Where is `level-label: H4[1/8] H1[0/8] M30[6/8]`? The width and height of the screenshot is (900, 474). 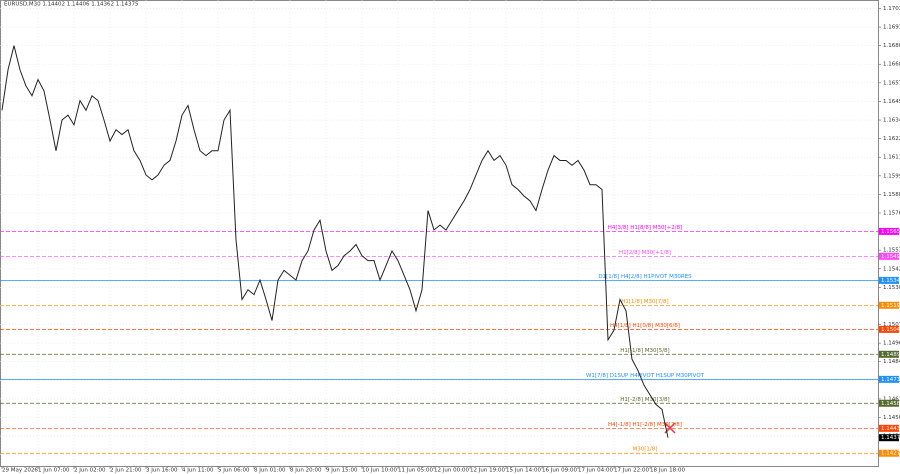
level-label: H4[1/8] H1[0/8] M30[6/8] is located at coordinates (645, 326).